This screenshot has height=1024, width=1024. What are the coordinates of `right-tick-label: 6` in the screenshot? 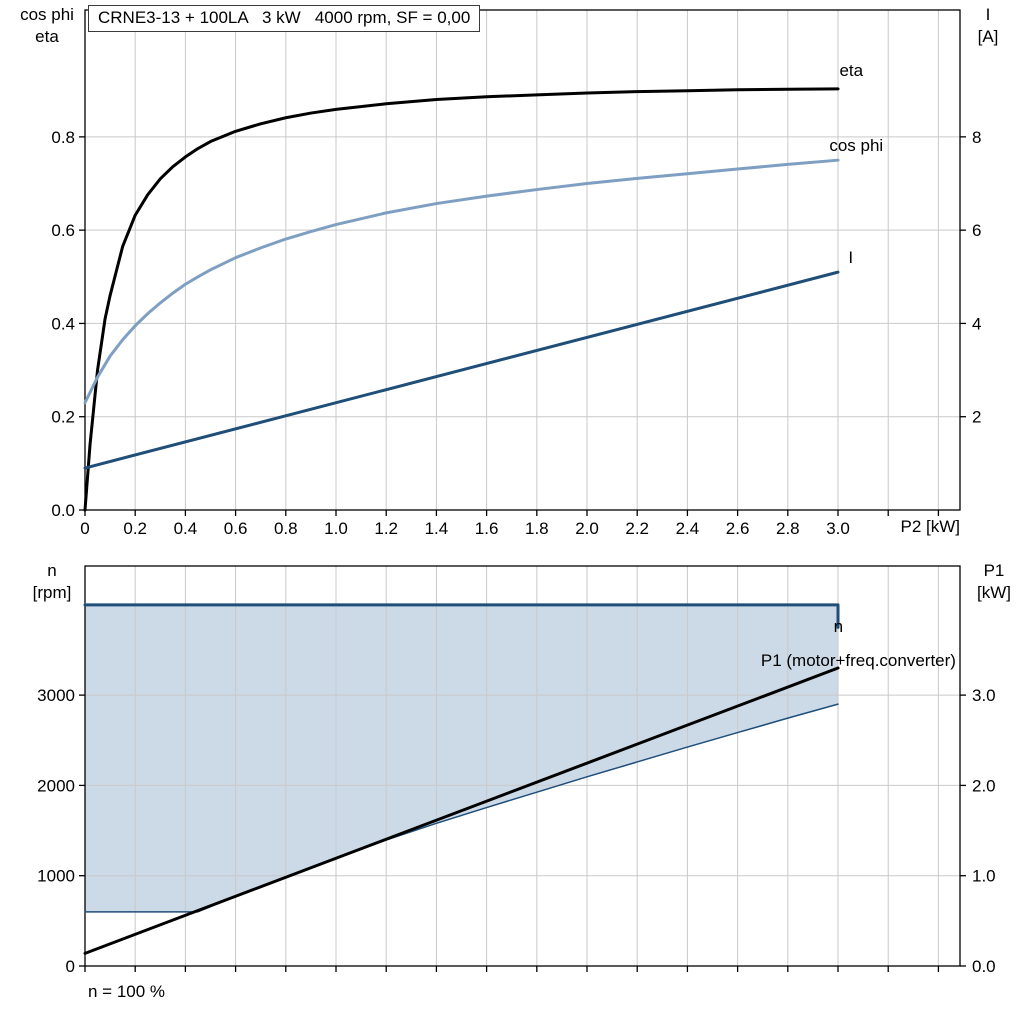 It's located at (976, 230).